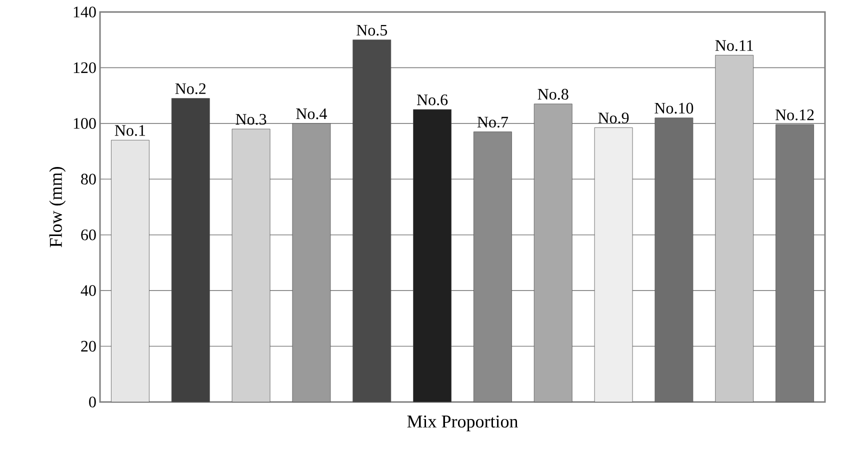 This screenshot has height=457, width=841. Describe the element at coordinates (432, 100) in the screenshot. I see `x-tick-label: No.6` at that location.